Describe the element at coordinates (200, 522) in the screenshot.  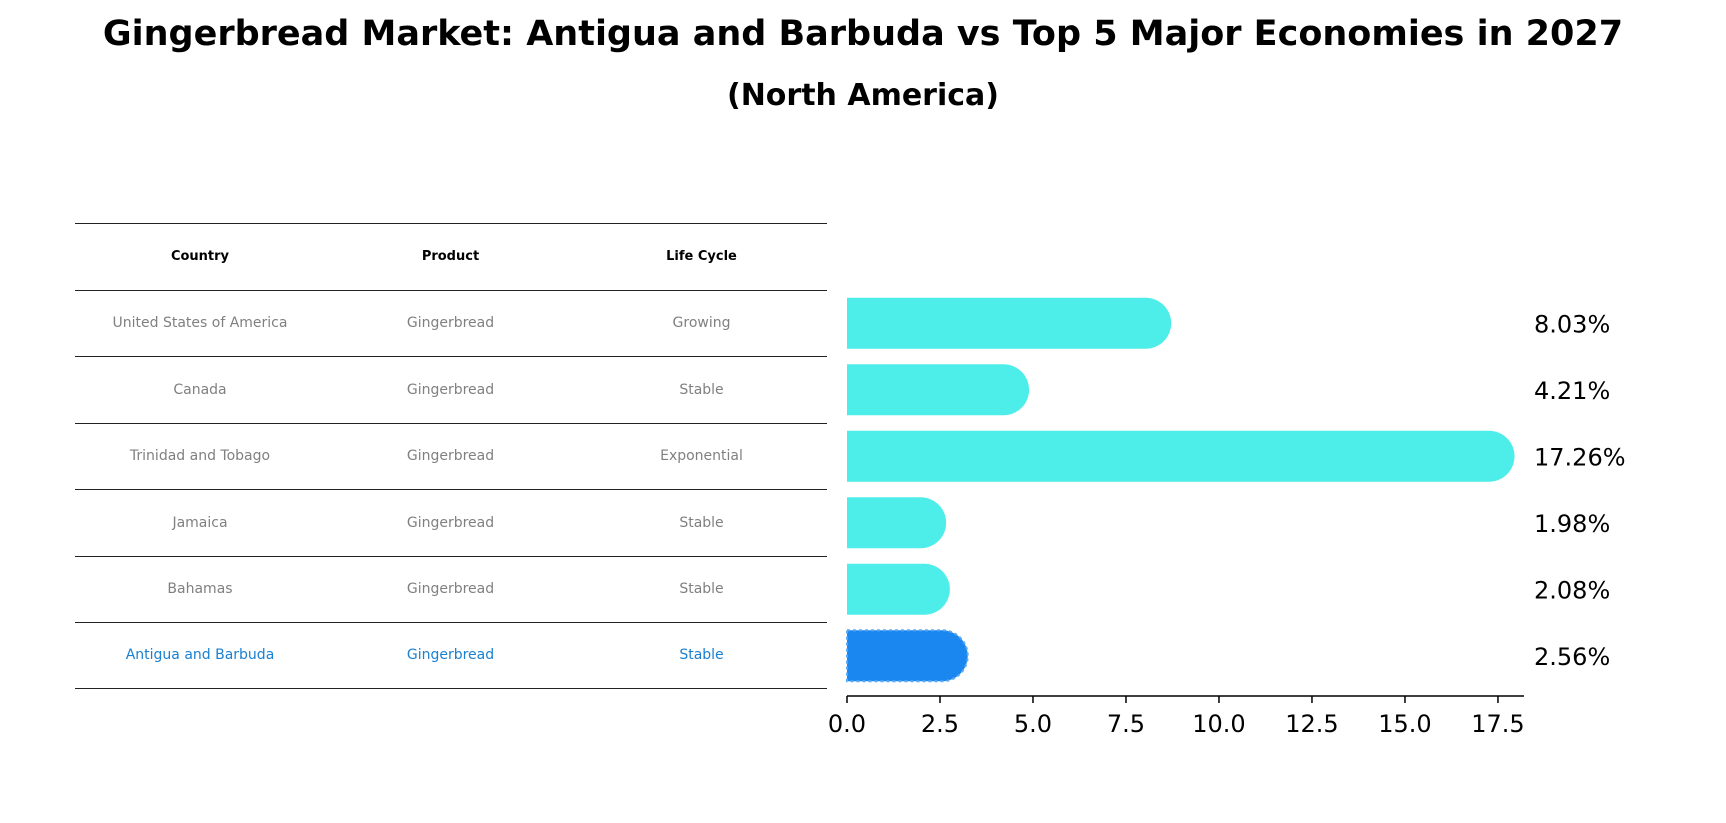
I see `country-cell: Jamaica` at that location.